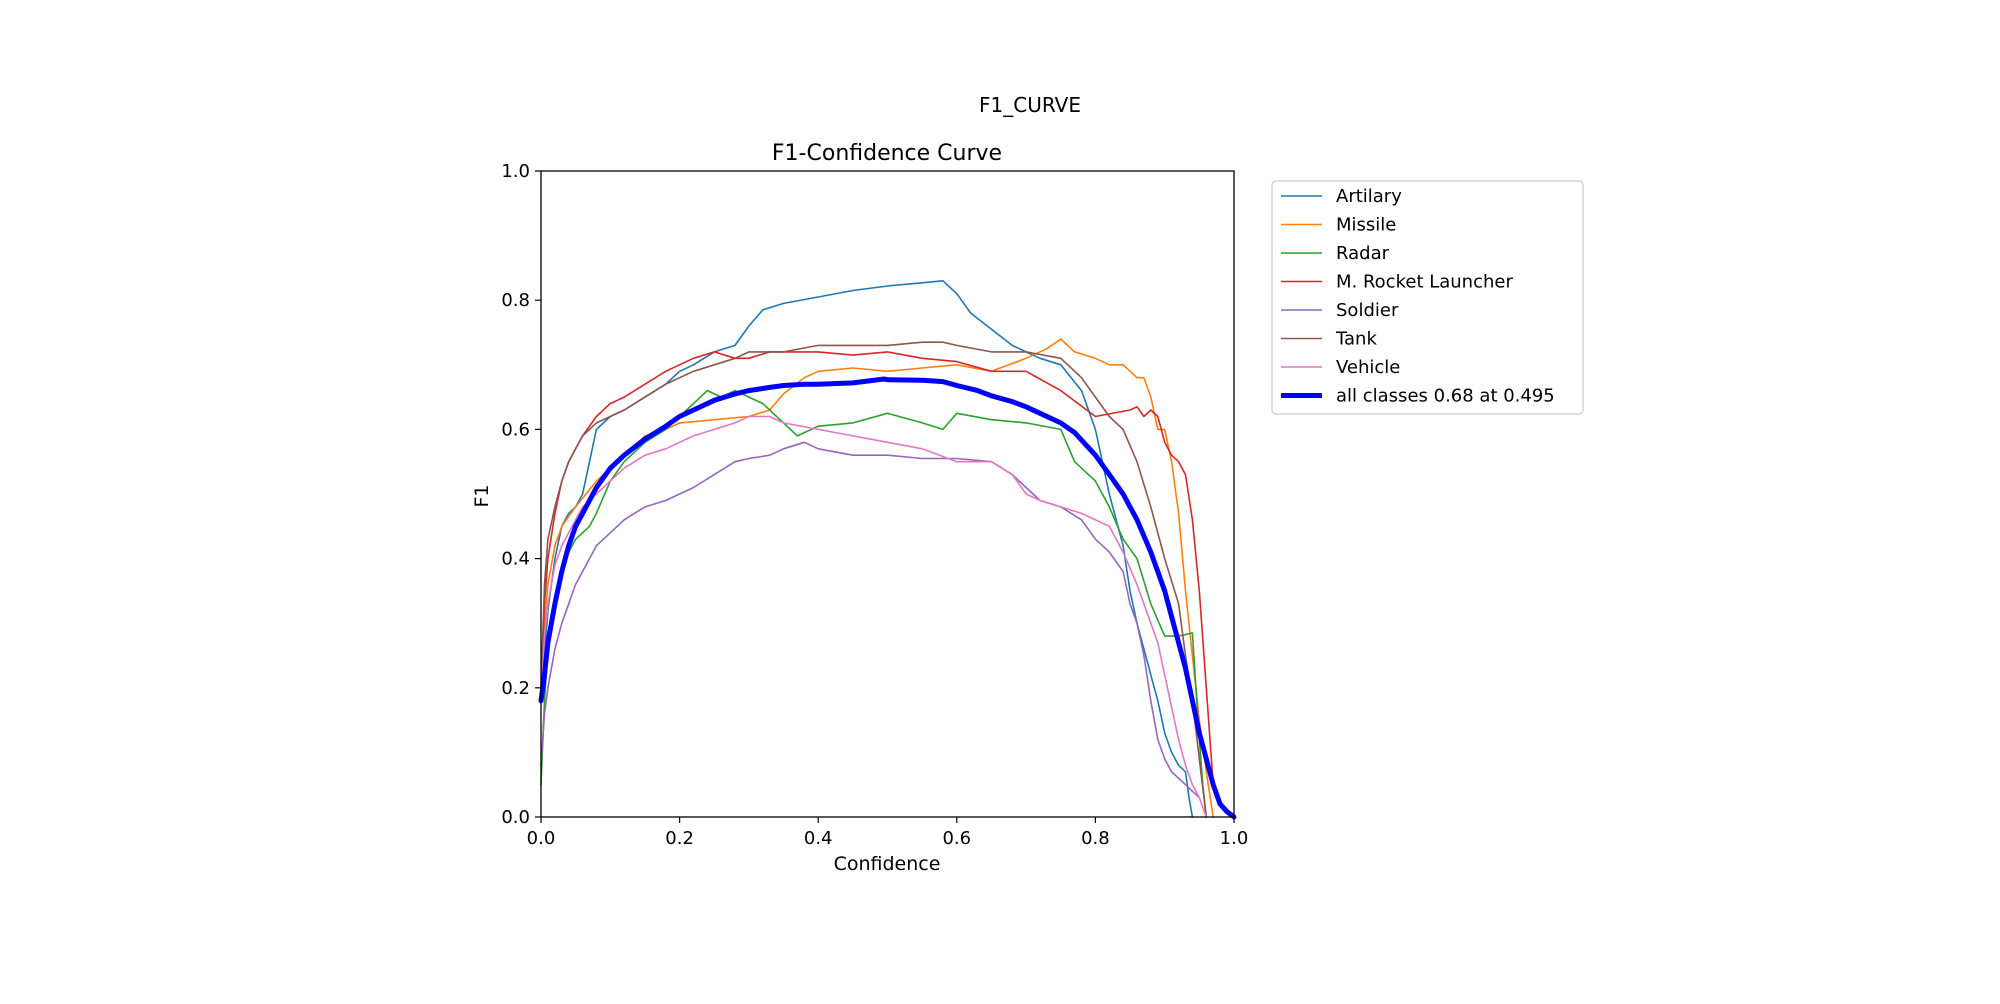 This screenshot has width=2000, height=1004. Describe the element at coordinates (1368, 367) in the screenshot. I see `legend-label: Vehicle` at that location.